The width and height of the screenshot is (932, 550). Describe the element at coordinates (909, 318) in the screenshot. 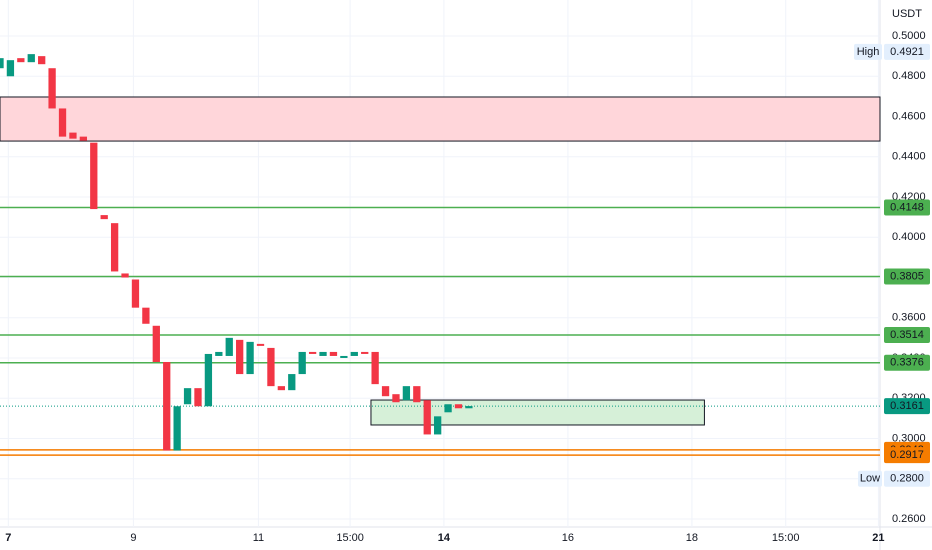

I see `y-tick-label: 0.3600` at that location.